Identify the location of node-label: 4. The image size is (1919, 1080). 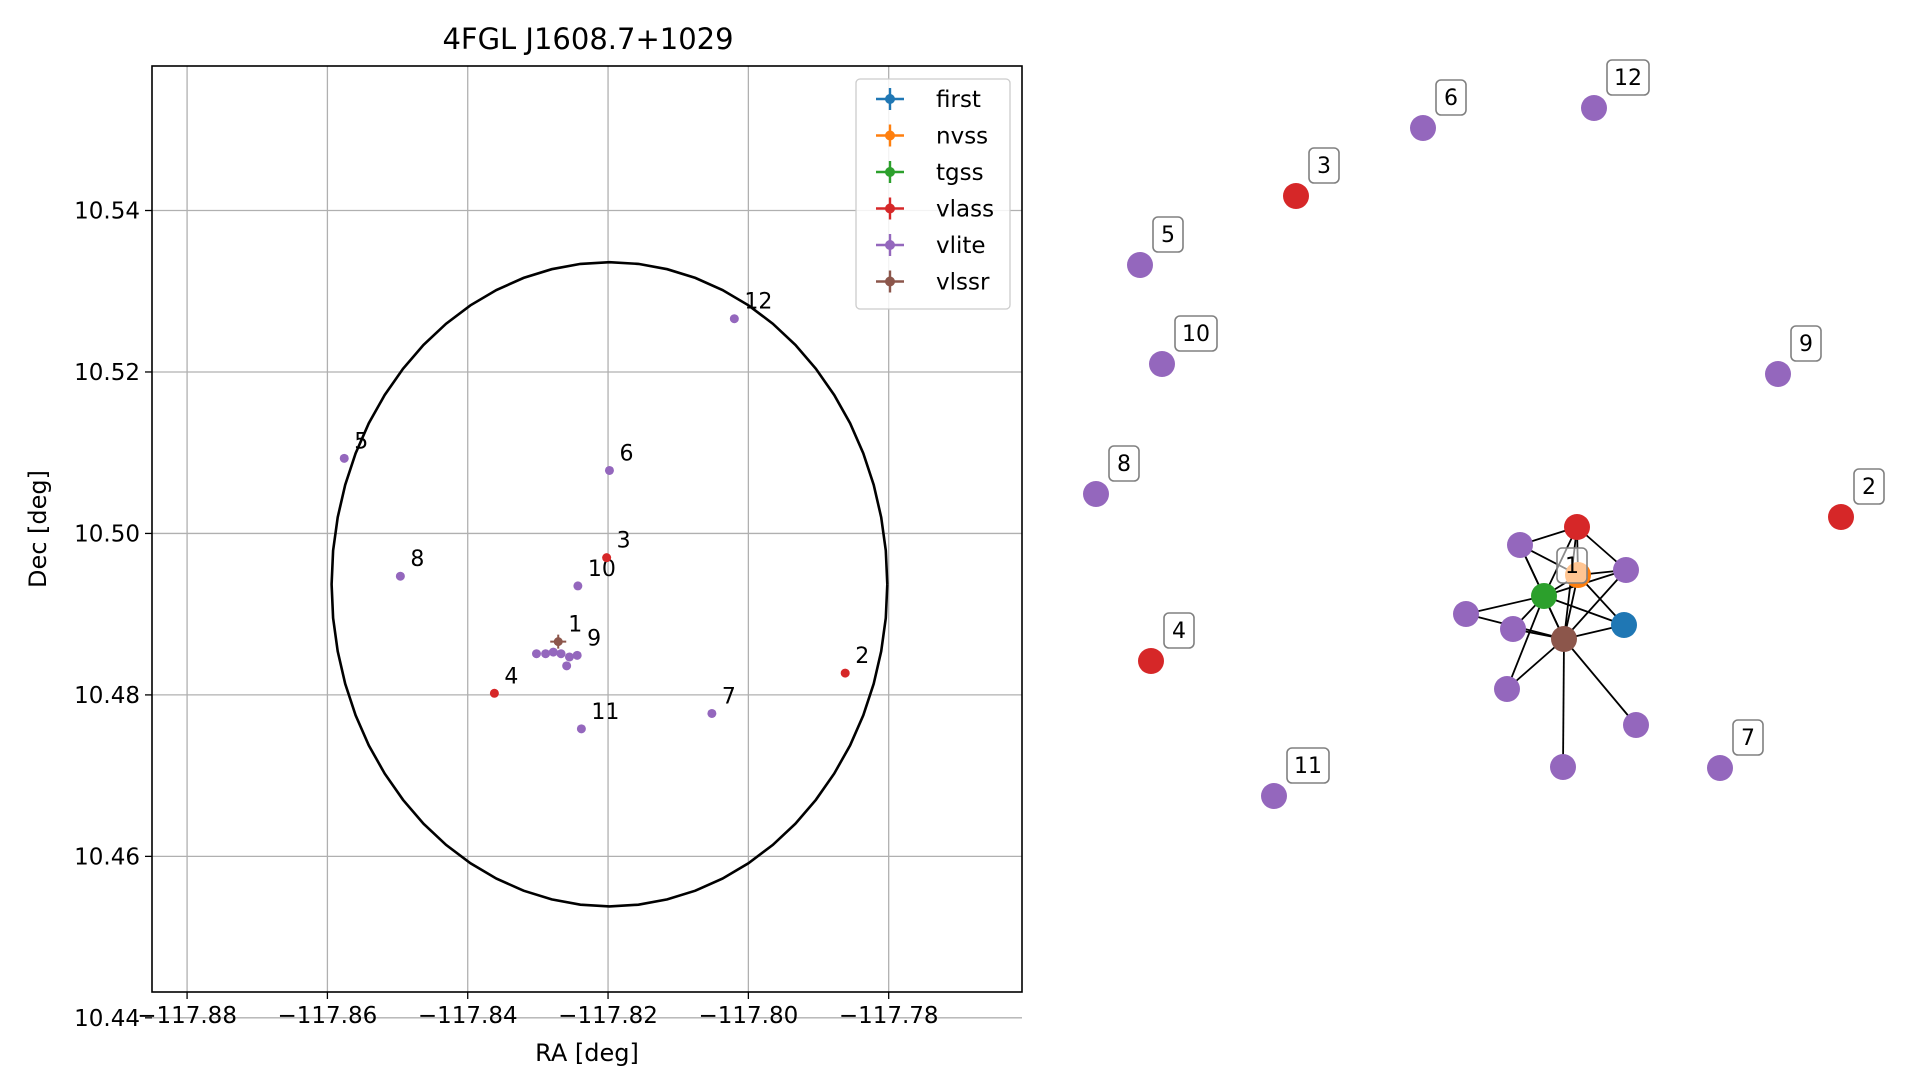
(1179, 631).